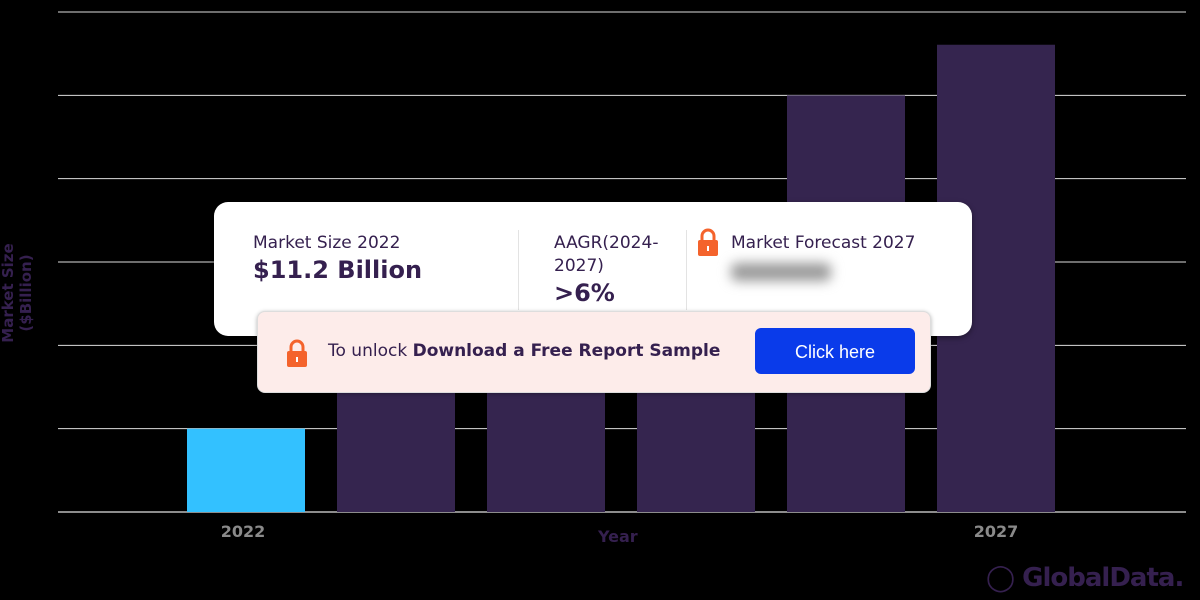  I want to click on x-axis-label: Year, so click(618, 536).